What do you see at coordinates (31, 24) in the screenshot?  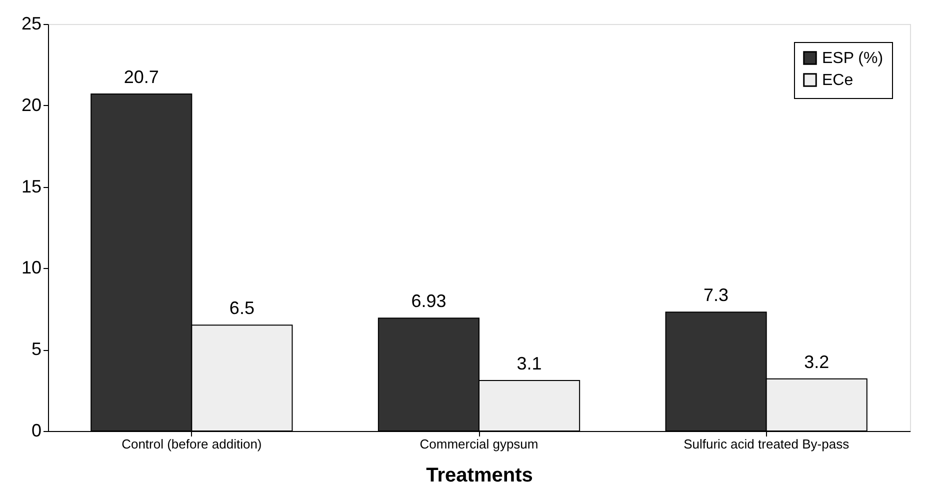 I see `y-tick-label: 25` at bounding box center [31, 24].